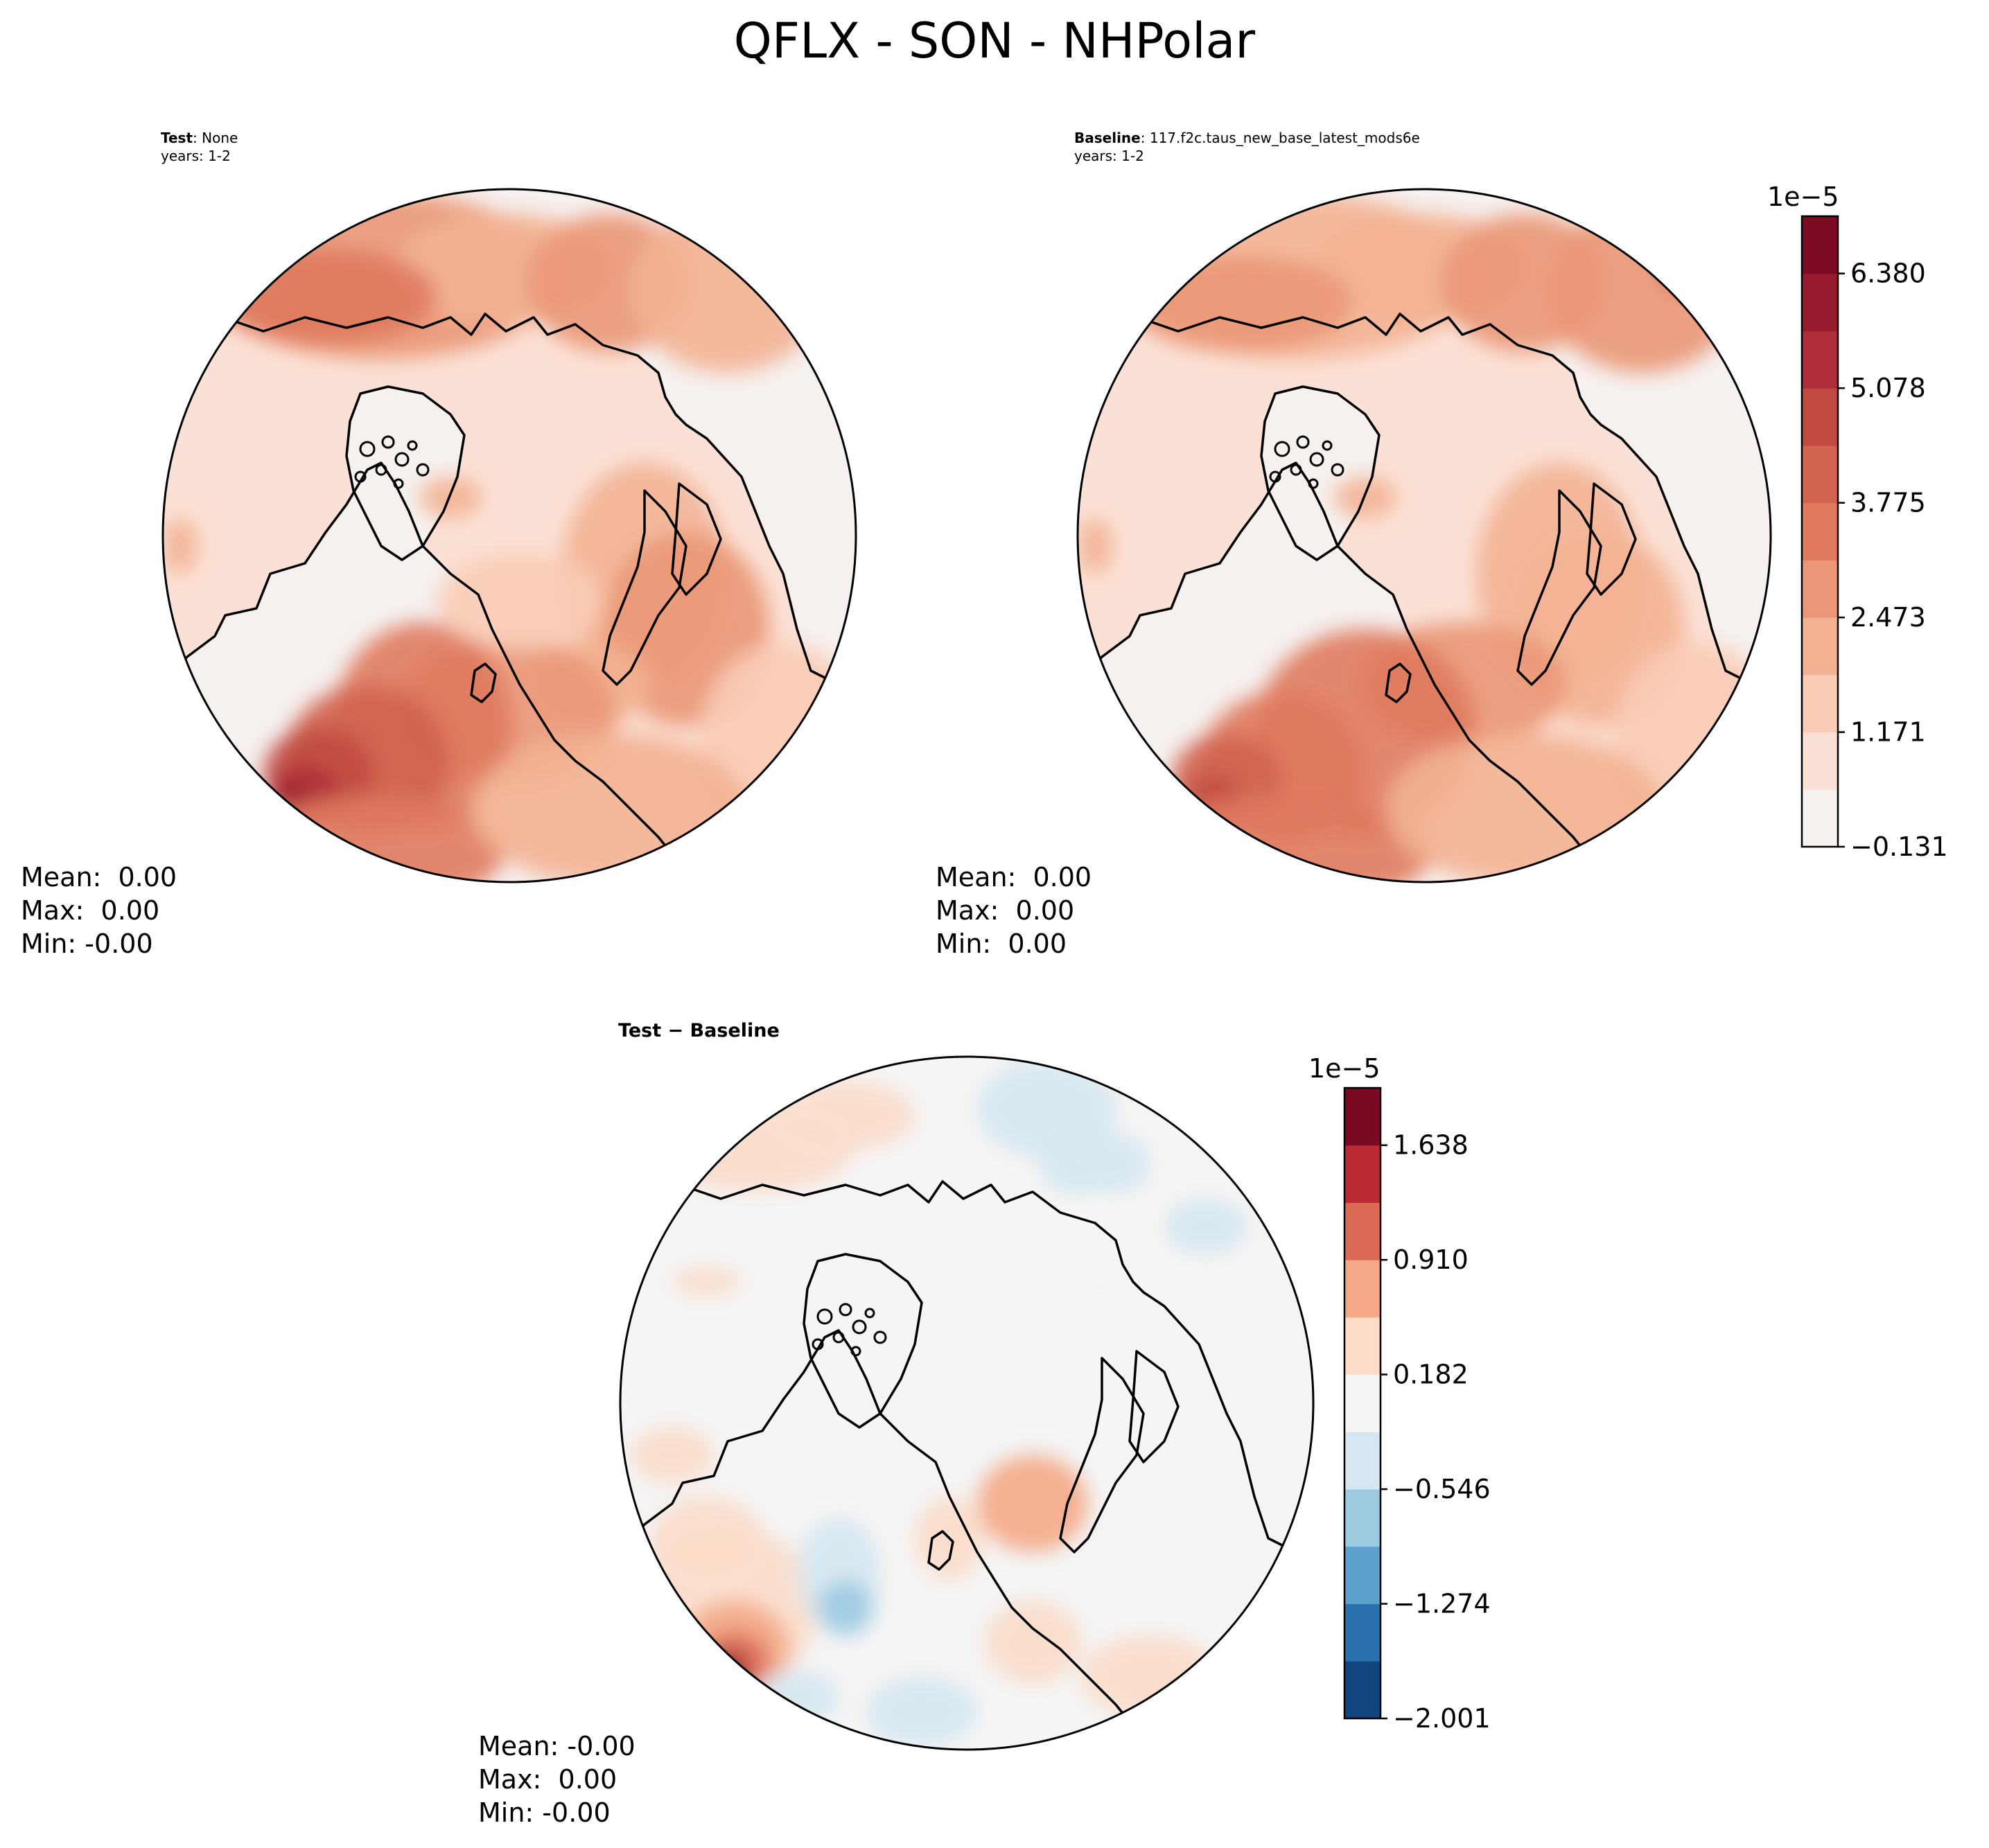 This screenshot has width=1989, height=1848. Describe the element at coordinates (940, 1550) in the screenshot. I see `diff-coastline-uk` at that location.